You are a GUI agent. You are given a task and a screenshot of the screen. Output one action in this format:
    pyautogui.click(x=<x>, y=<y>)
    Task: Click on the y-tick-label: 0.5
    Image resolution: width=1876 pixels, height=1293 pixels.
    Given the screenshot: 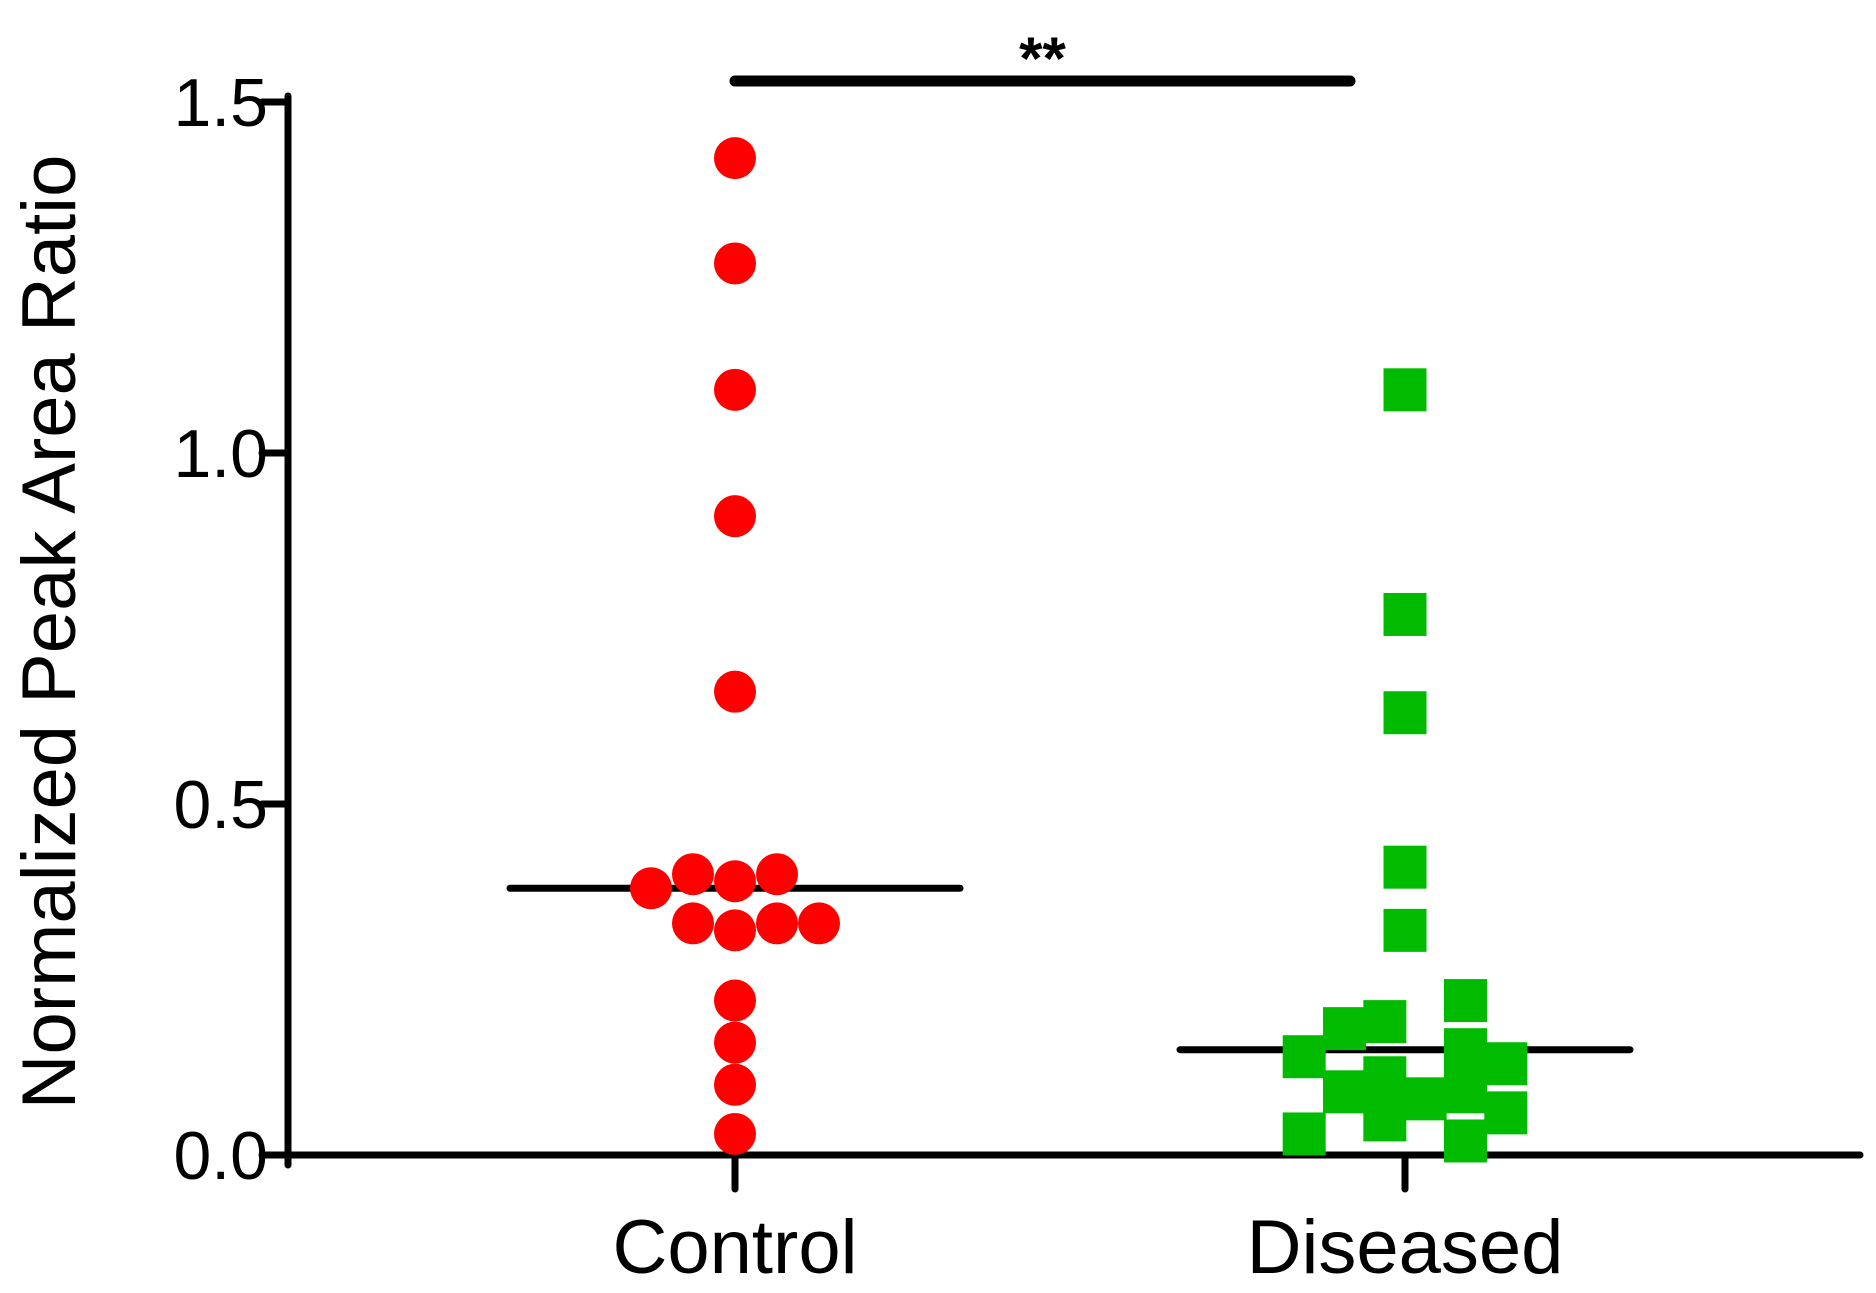 What is the action you would take?
    pyautogui.click(x=220, y=805)
    